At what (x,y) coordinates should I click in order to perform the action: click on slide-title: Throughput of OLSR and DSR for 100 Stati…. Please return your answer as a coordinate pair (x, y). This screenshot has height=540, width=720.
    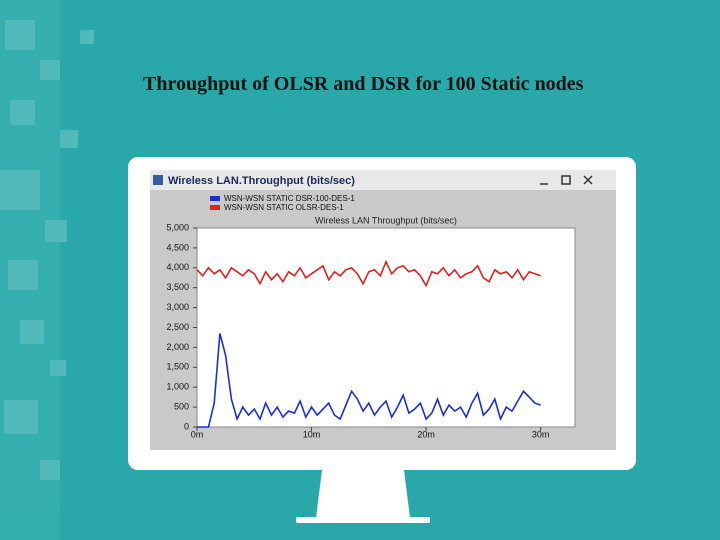
    Looking at the image, I should click on (363, 84).